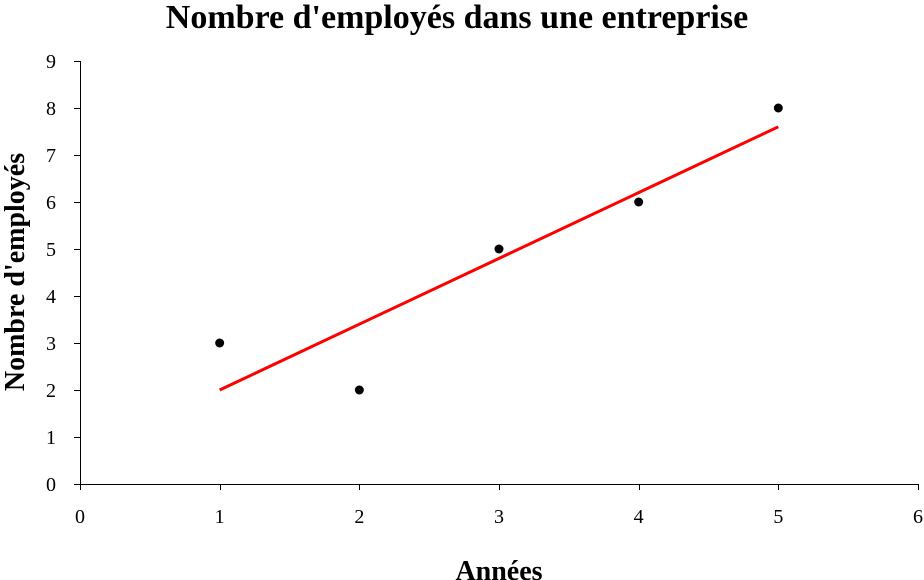  What do you see at coordinates (63, 273) in the screenshot?
I see `y-ticks: 0 1 2 3 4 5 6 7 8 9` at bounding box center [63, 273].